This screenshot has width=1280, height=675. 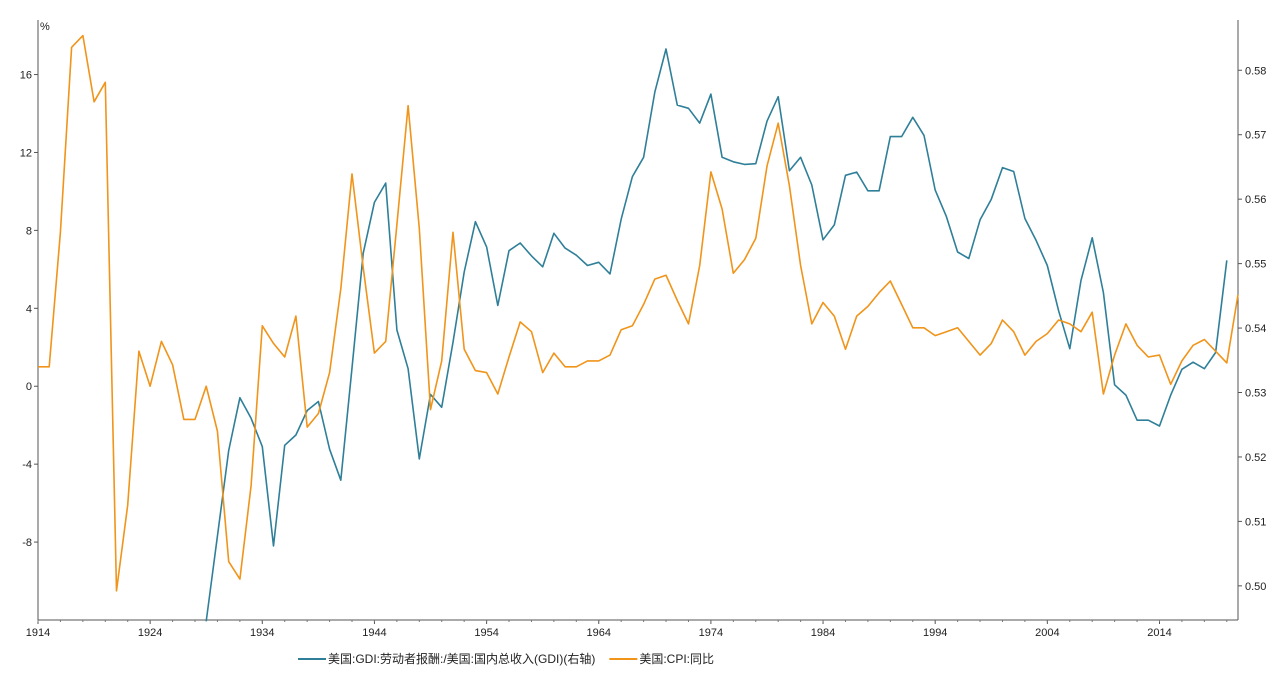 I want to click on right-tick-label: 0.50, so click(x=1255, y=587).